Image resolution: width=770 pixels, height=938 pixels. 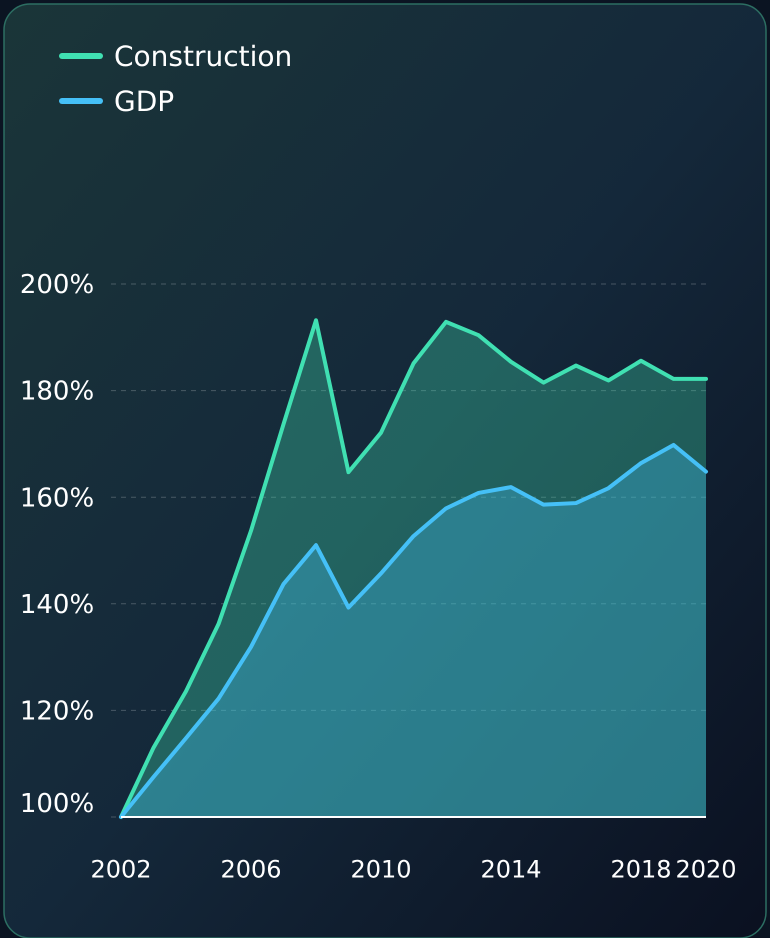 I want to click on x-tick-label: 2018, so click(x=641, y=869).